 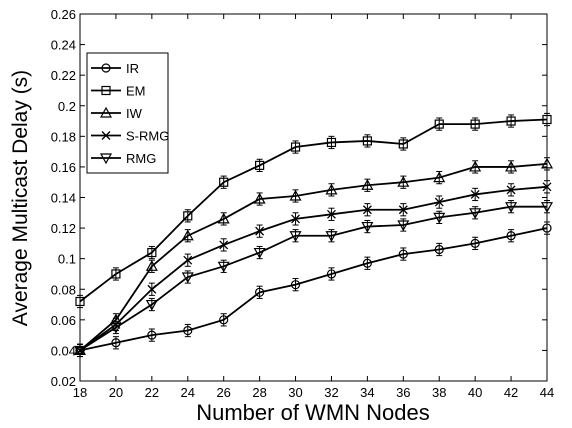 I want to click on legend-item-em: EM, so click(x=118, y=91).